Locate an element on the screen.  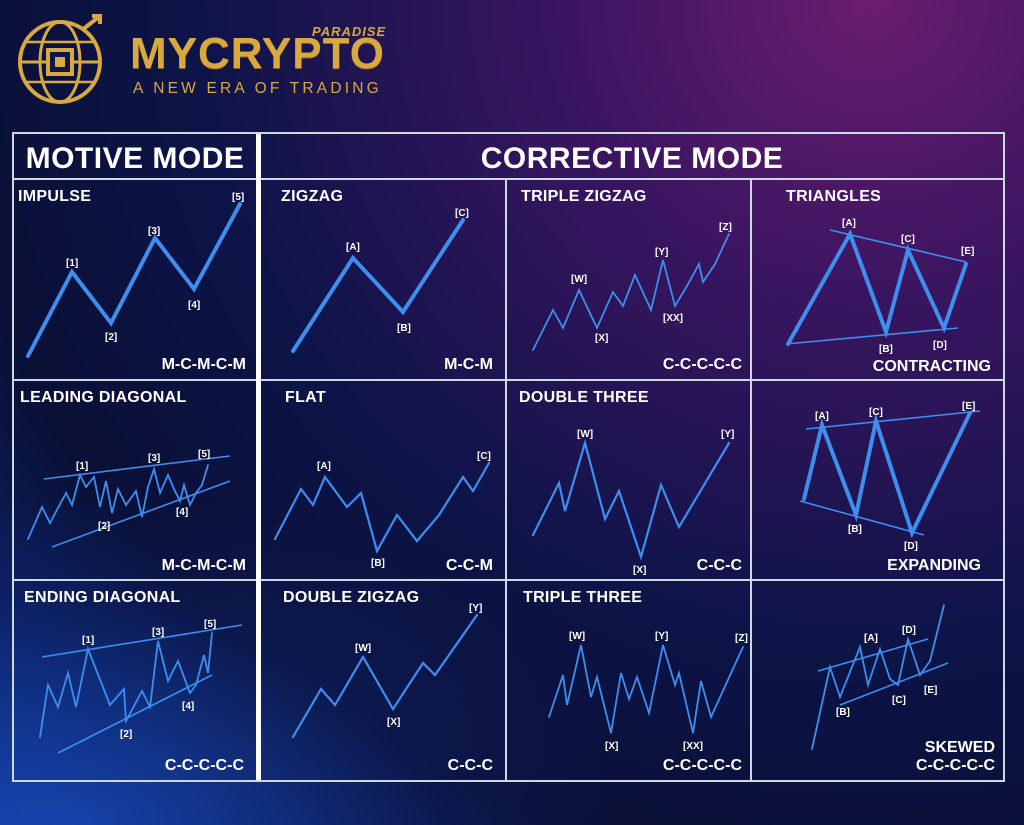
globe-chip-icon is located at coordinates (60, 59).